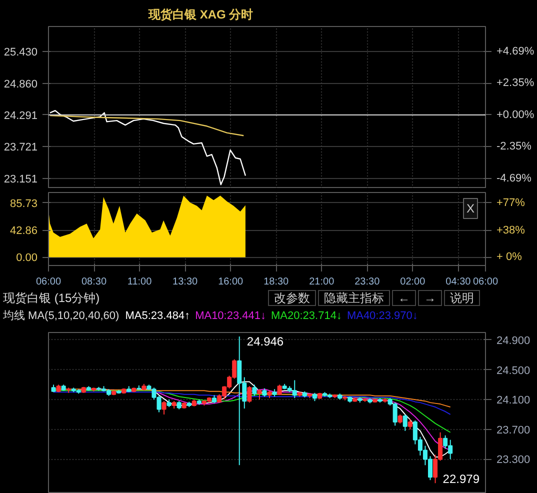 This screenshot has height=493, width=537. What do you see at coordinates (21, 52) in the screenshot?
I see `y-tick-label: 25.430` at bounding box center [21, 52].